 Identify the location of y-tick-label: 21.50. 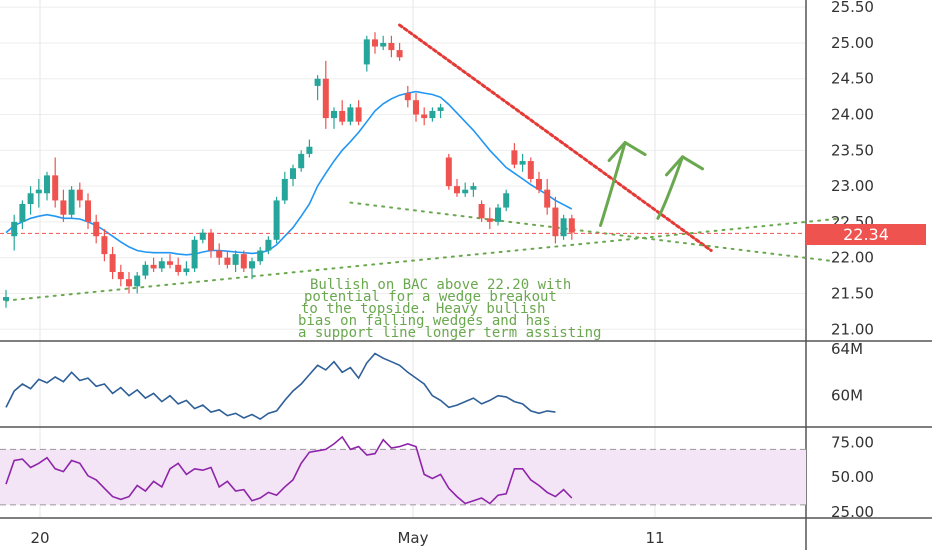
(852, 293).